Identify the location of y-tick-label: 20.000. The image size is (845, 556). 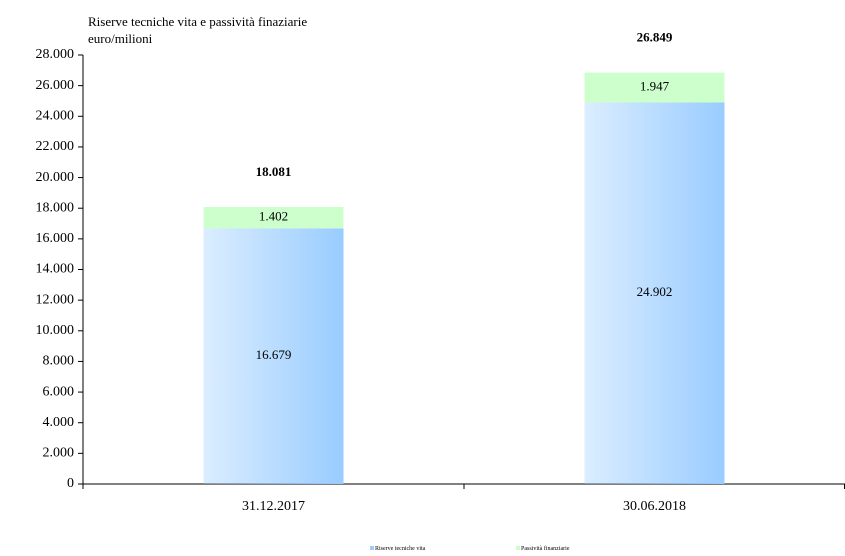
(55, 177).